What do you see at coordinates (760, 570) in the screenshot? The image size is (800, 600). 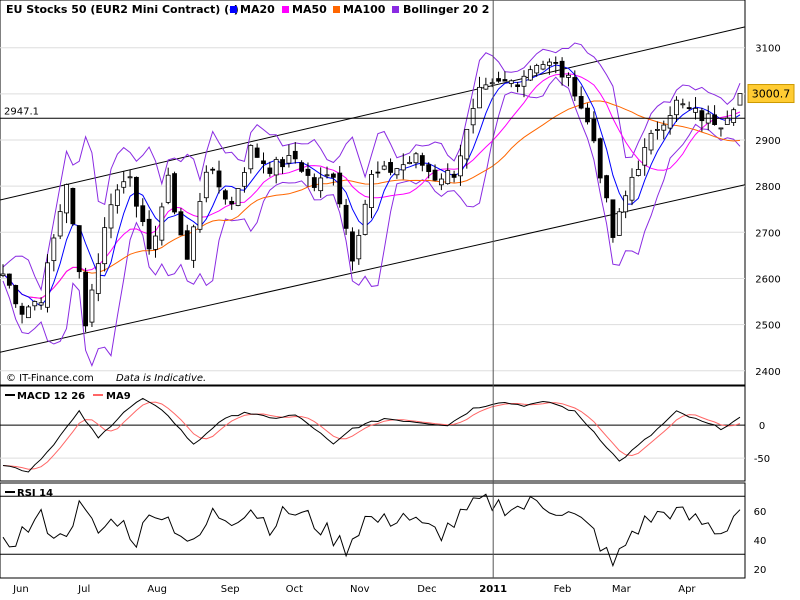 I see `rsi-tick-label: 20` at bounding box center [760, 570].